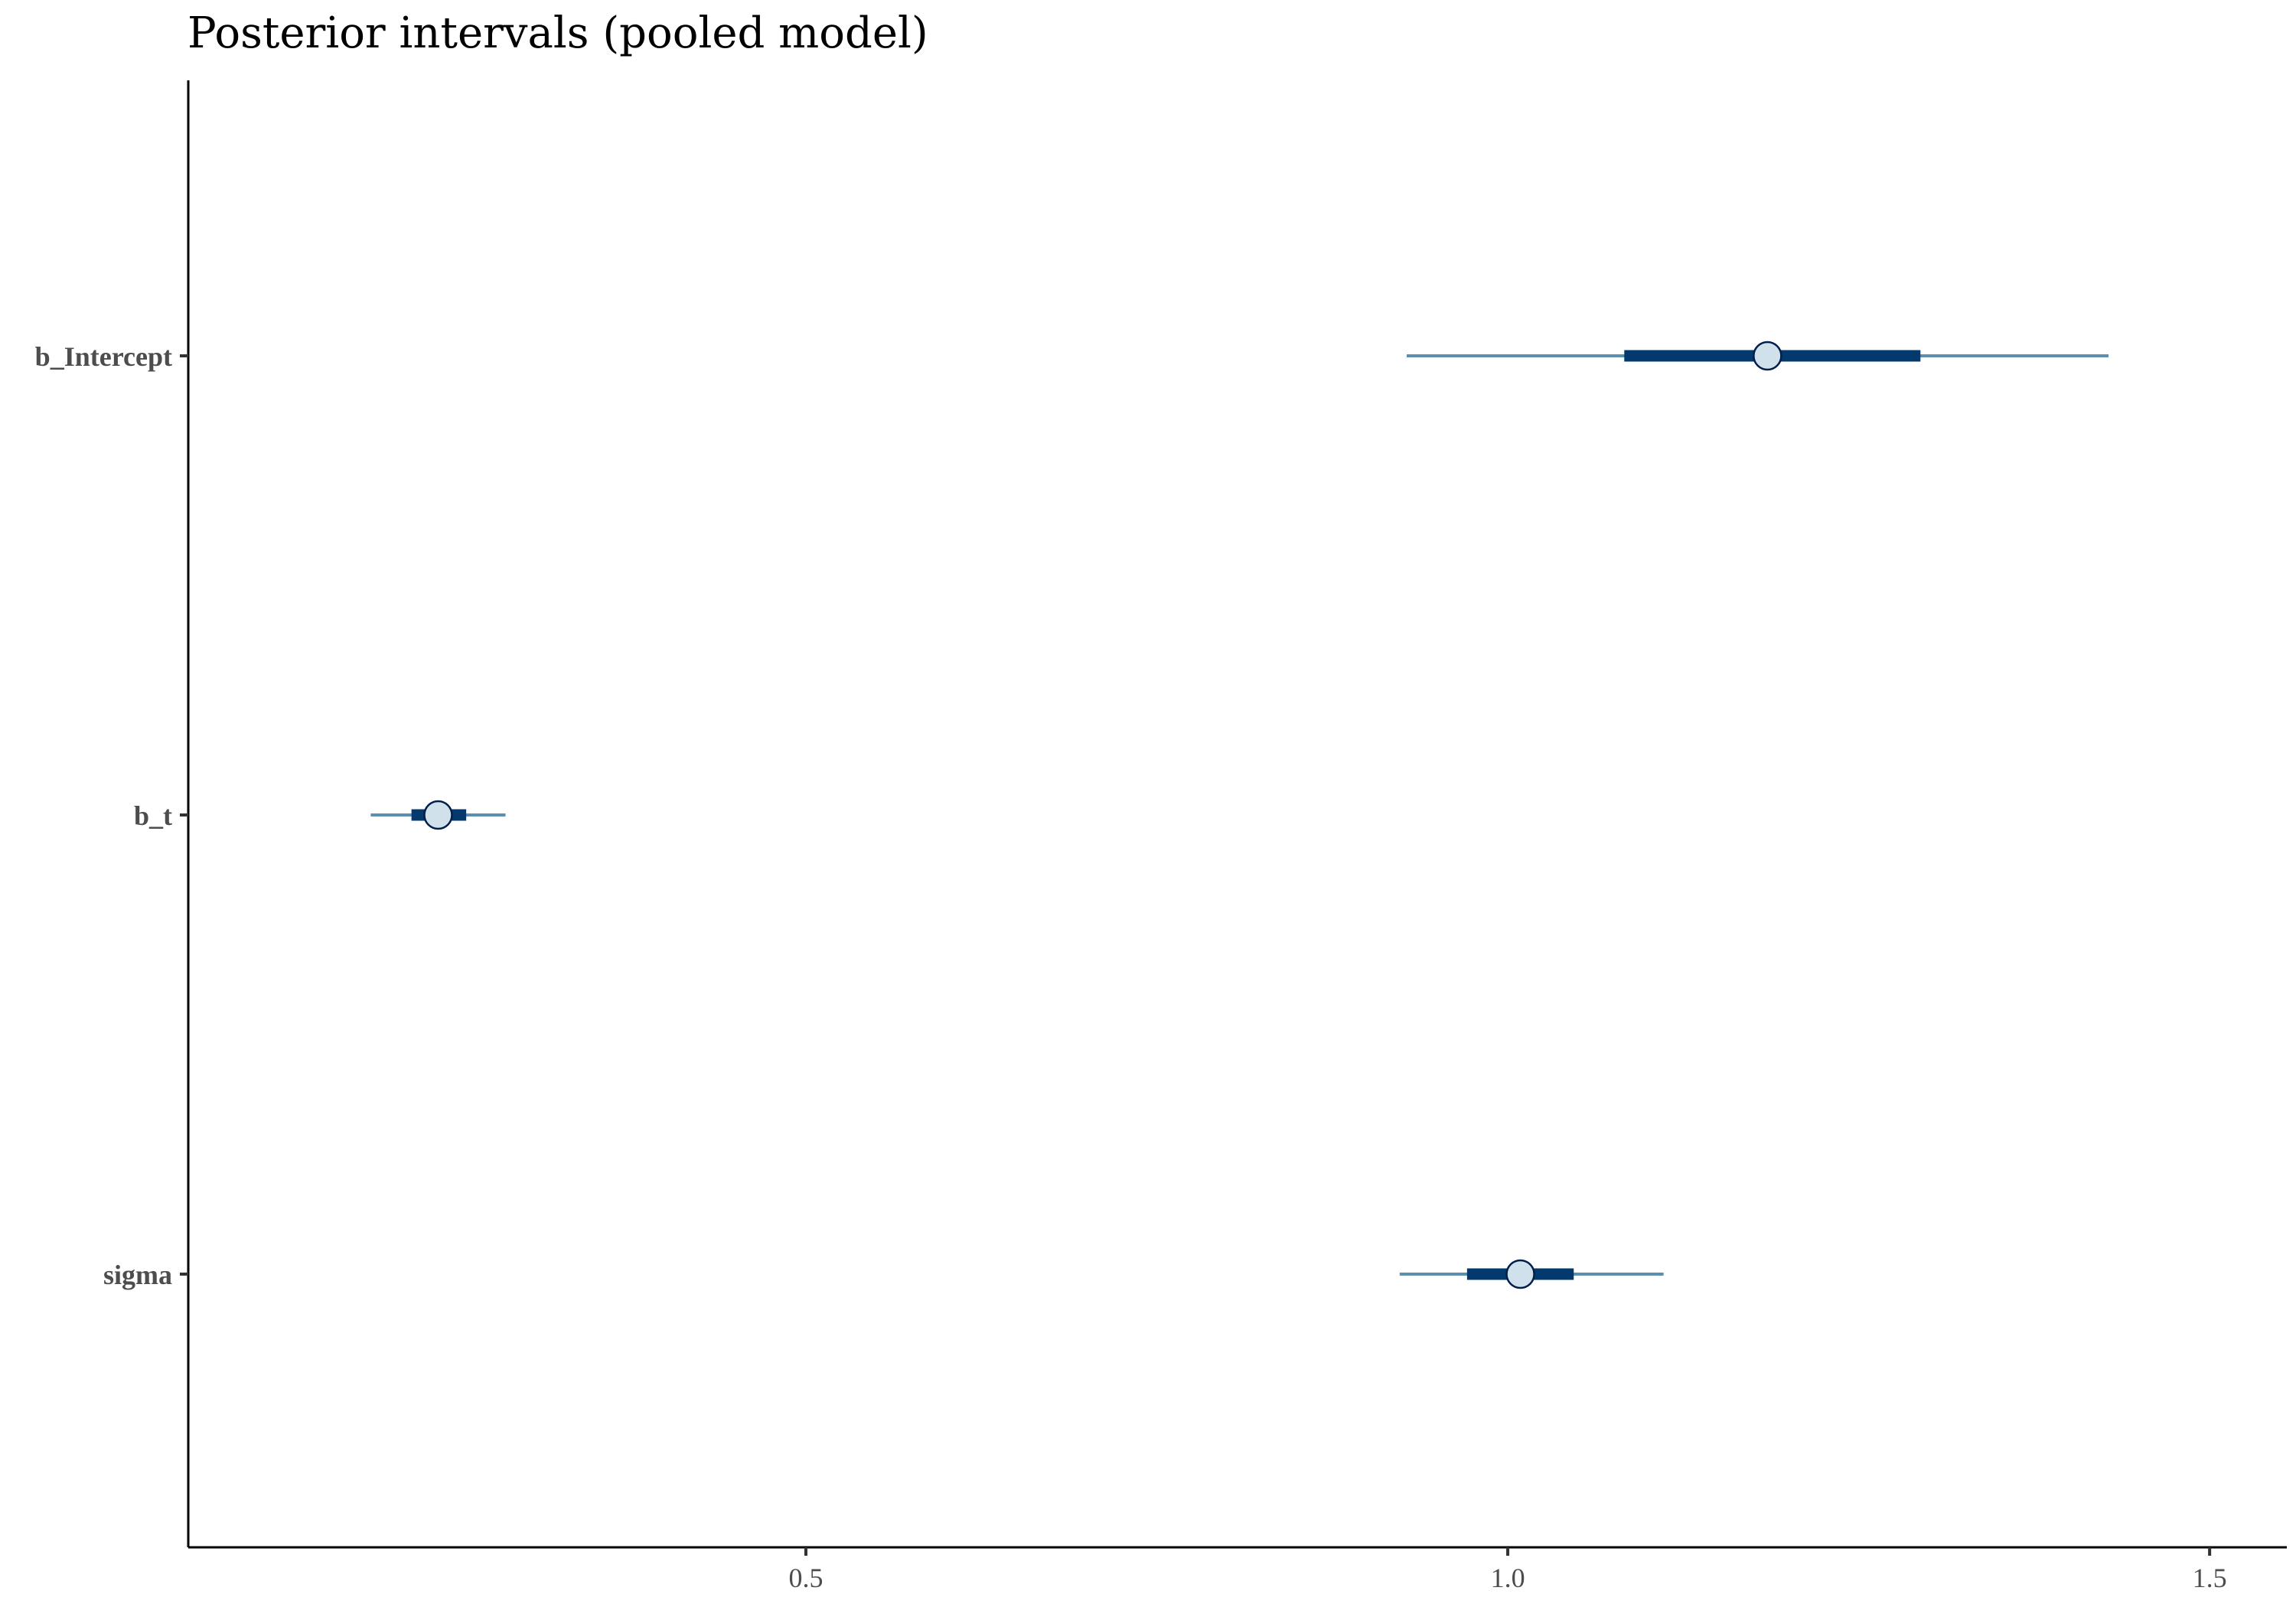 This screenshot has width=2296, height=1607. Describe the element at coordinates (558, 33) in the screenshot. I see `chart-title: Posterior intervals (pooled model)` at that location.